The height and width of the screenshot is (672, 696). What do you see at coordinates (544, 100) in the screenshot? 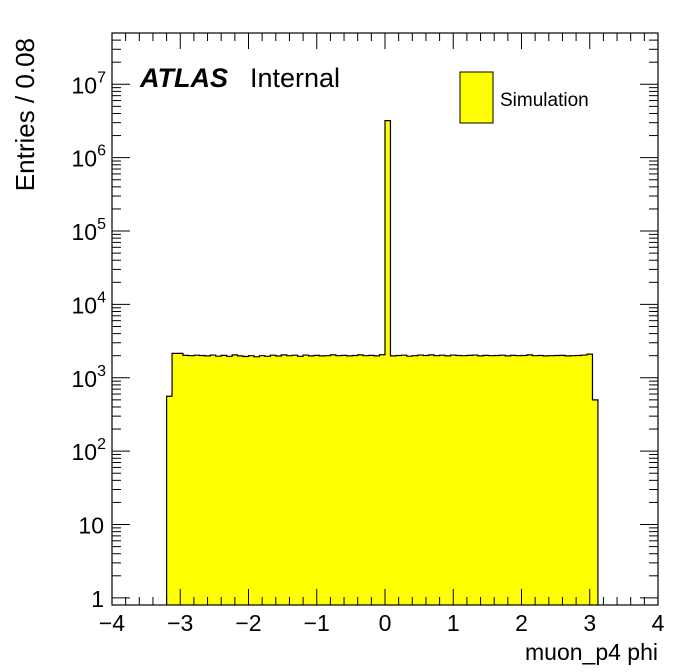
I see `legend-entry-label: Simulation` at bounding box center [544, 100].